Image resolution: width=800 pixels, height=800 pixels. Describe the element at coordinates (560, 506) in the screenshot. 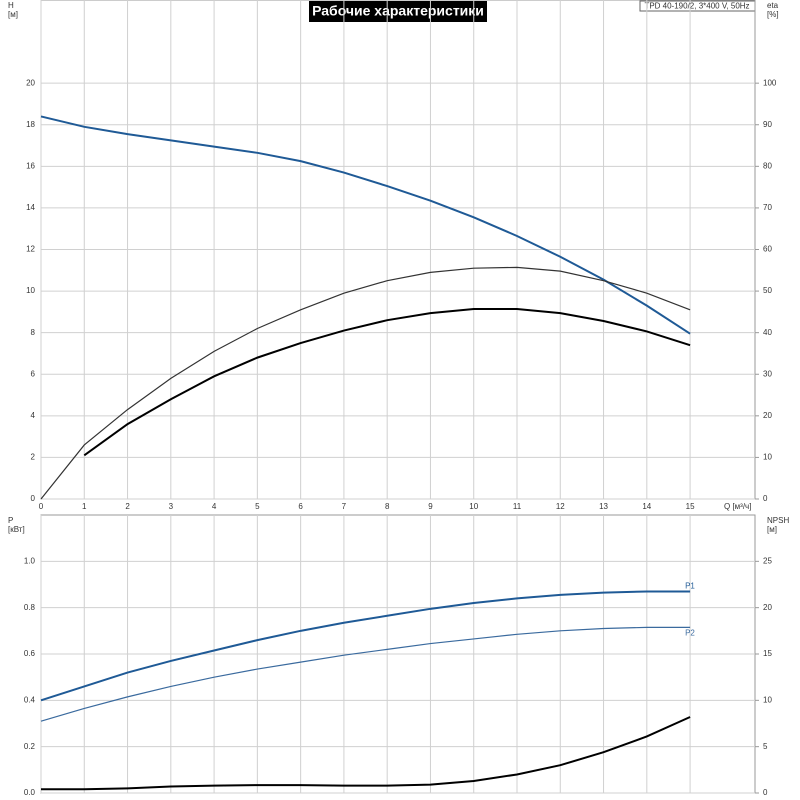

I see `x-tick-label: 12` at that location.